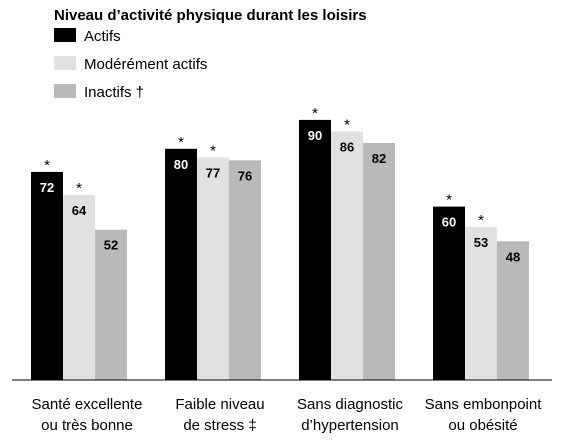  I want to click on category-label-2-line-1: d’hypertension, so click(350, 425).